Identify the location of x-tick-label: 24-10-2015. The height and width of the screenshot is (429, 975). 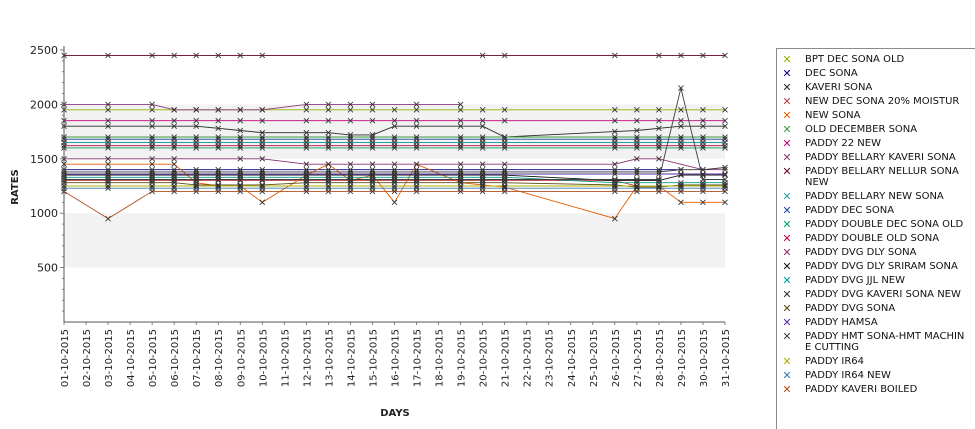
(572, 358).